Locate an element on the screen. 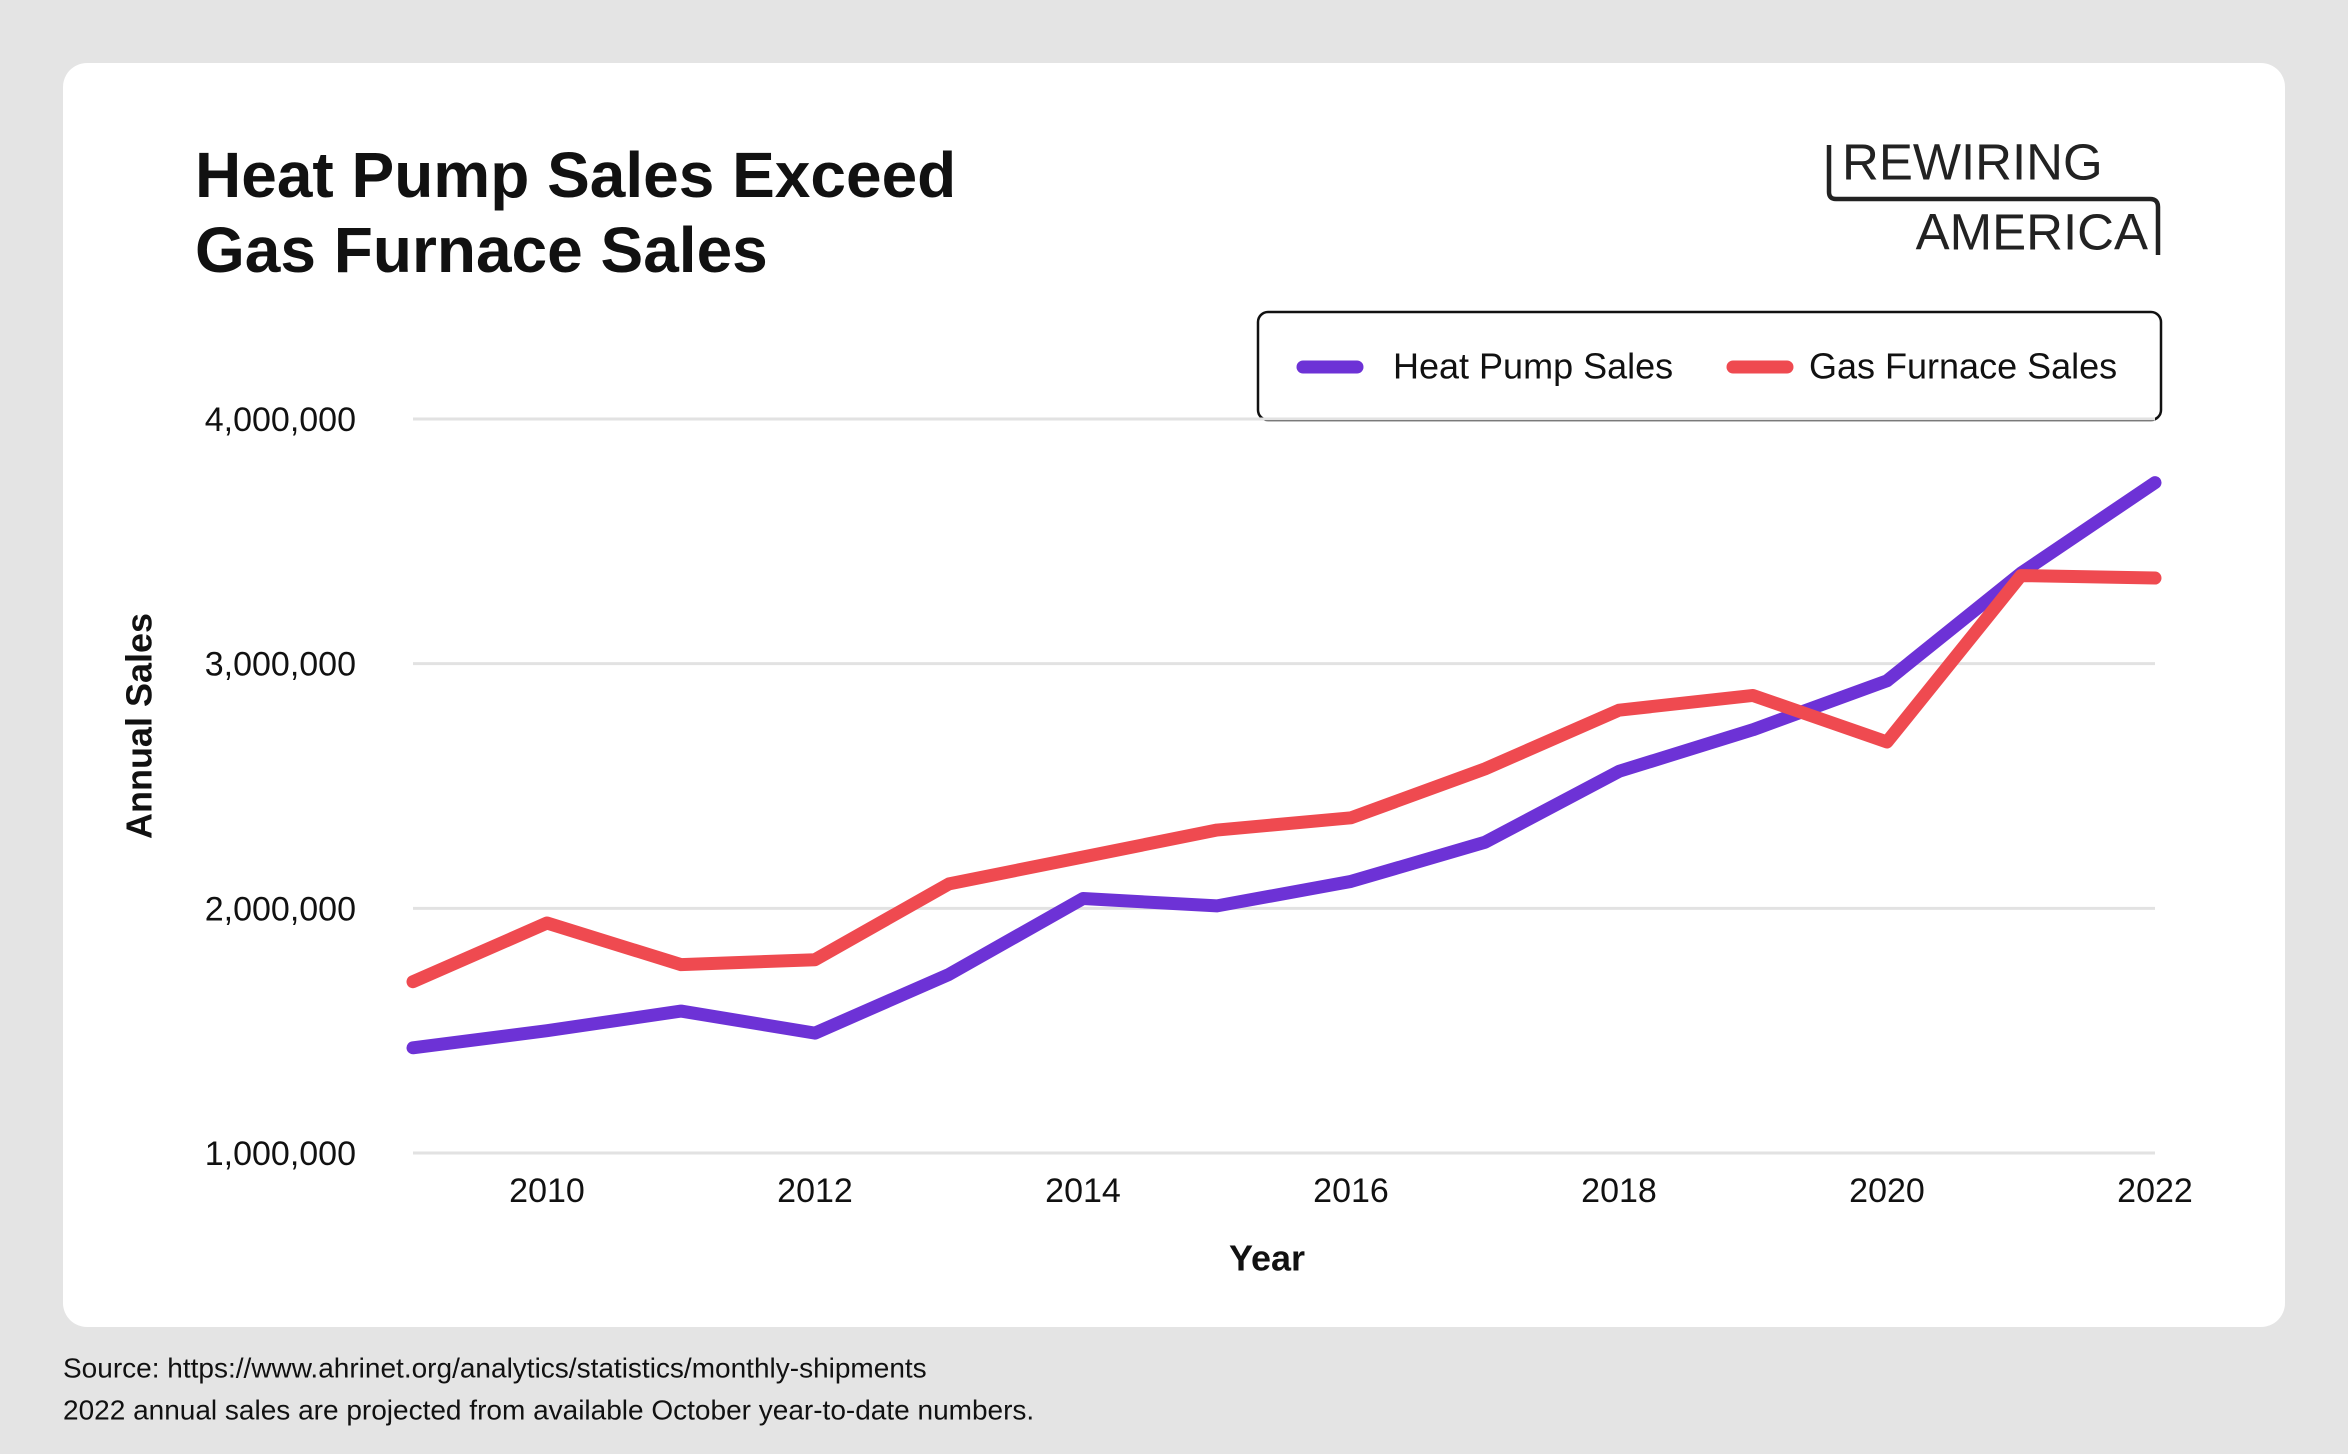 The image size is (2348, 1454). x-tick-label: 2022 is located at coordinates (2155, 1191).